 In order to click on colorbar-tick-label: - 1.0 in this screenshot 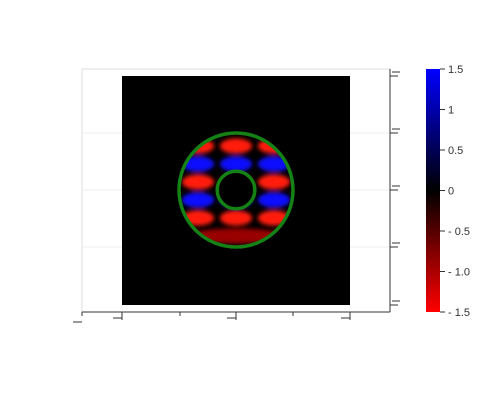, I will do `click(459, 273)`.